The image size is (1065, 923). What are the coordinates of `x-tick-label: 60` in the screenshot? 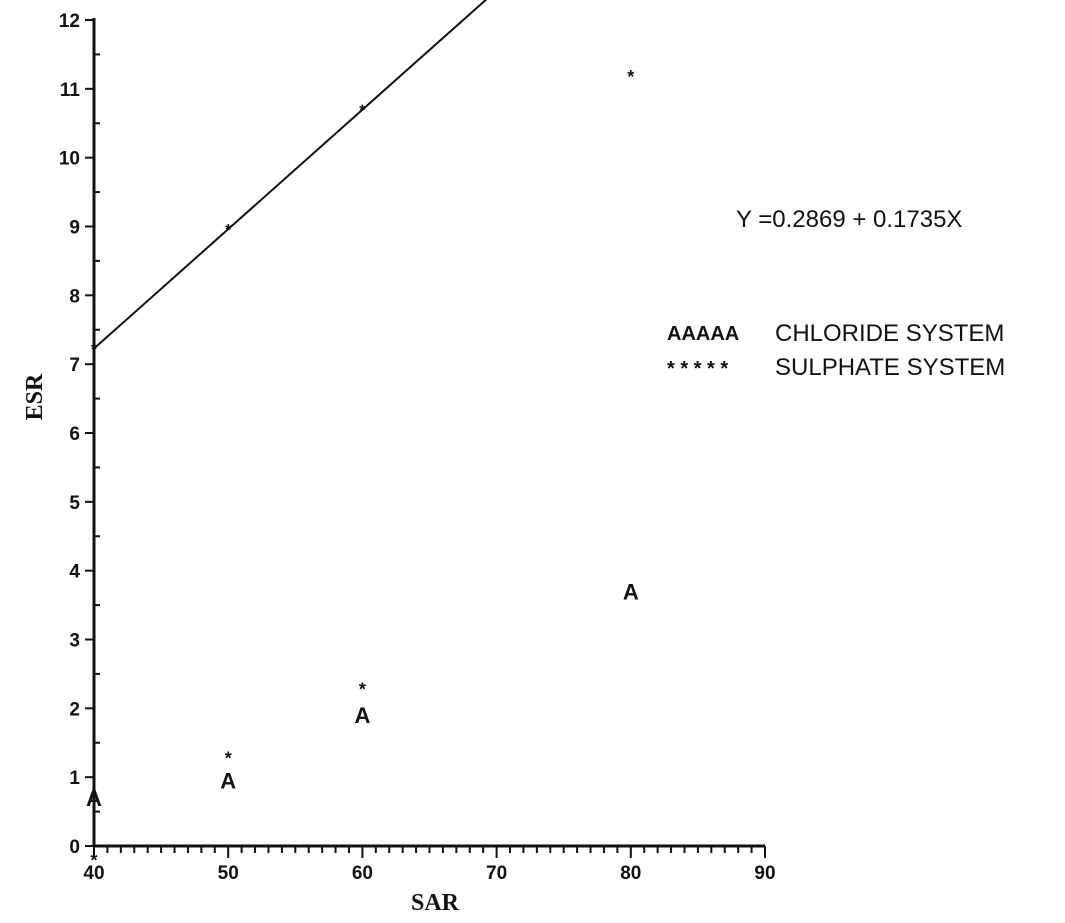 It's located at (362, 873).